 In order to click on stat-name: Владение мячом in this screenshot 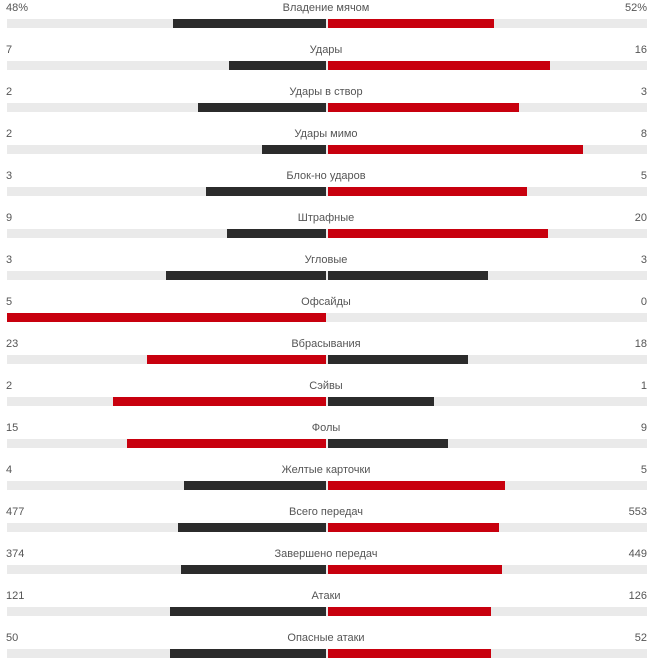, I will do `click(326, 8)`.